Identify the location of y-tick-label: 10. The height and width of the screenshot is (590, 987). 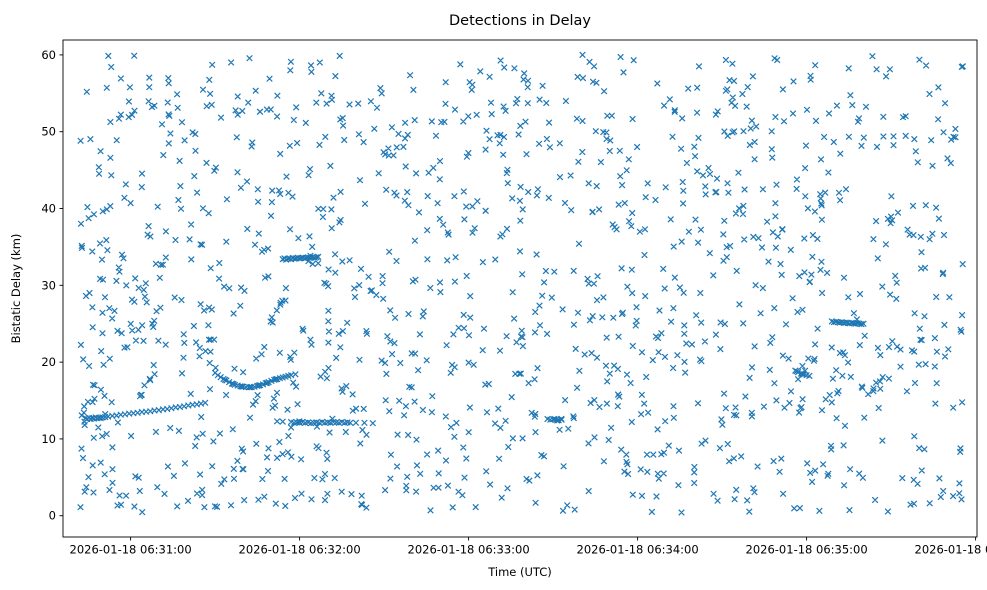
(48, 439).